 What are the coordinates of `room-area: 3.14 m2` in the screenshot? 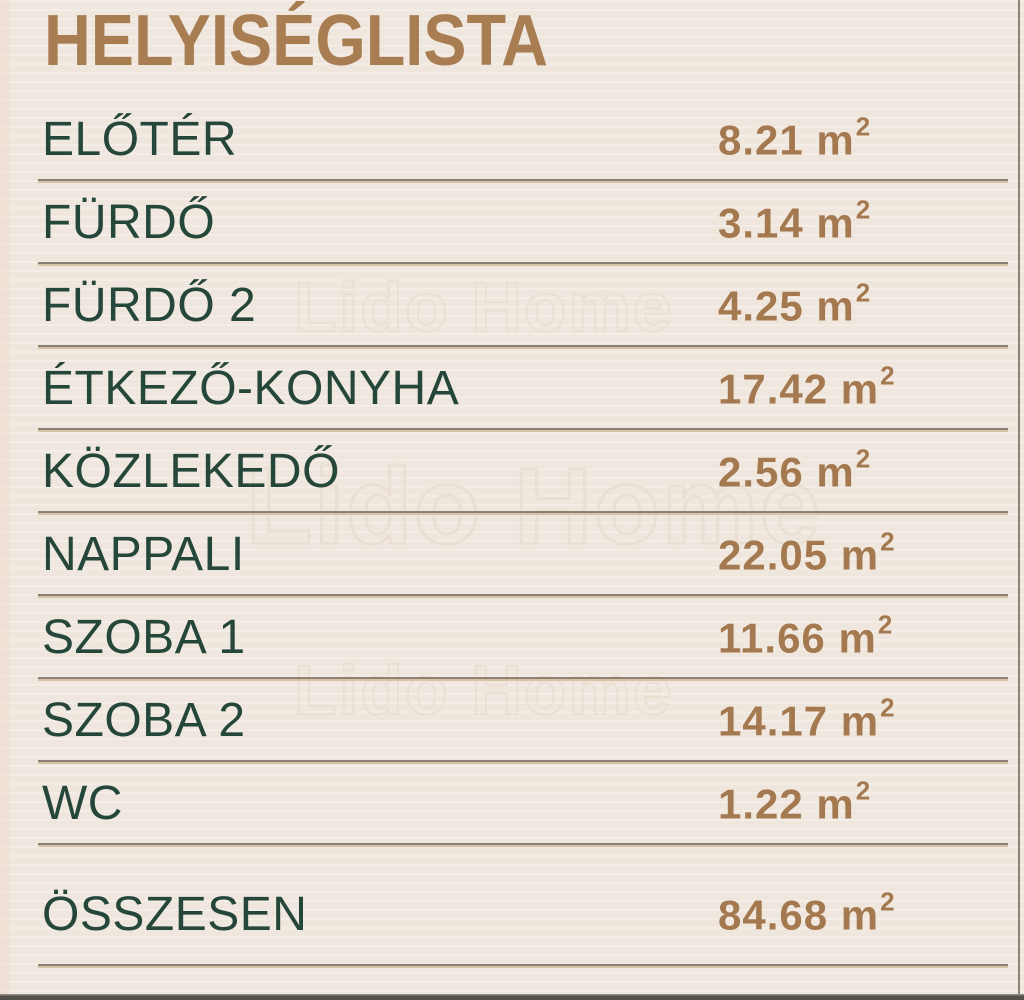 It's located at (794, 220).